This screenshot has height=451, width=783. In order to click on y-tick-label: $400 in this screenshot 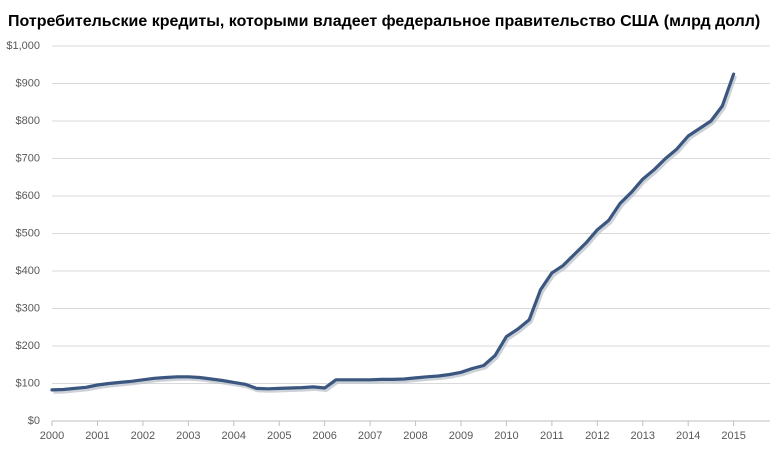, I will do `click(28, 271)`.